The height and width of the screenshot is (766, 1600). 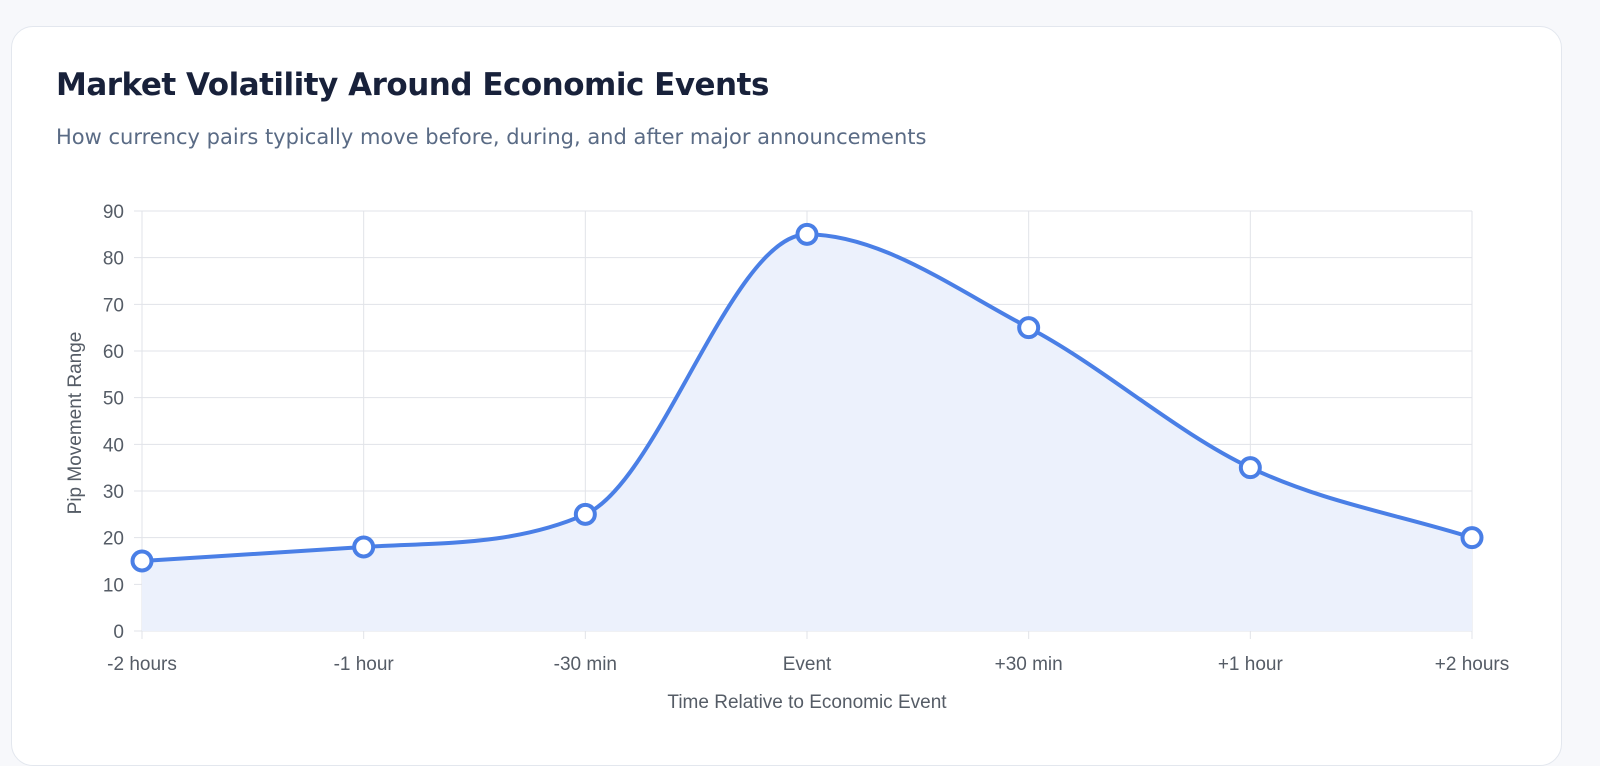 I want to click on y-tick-label: 60, so click(x=113, y=352).